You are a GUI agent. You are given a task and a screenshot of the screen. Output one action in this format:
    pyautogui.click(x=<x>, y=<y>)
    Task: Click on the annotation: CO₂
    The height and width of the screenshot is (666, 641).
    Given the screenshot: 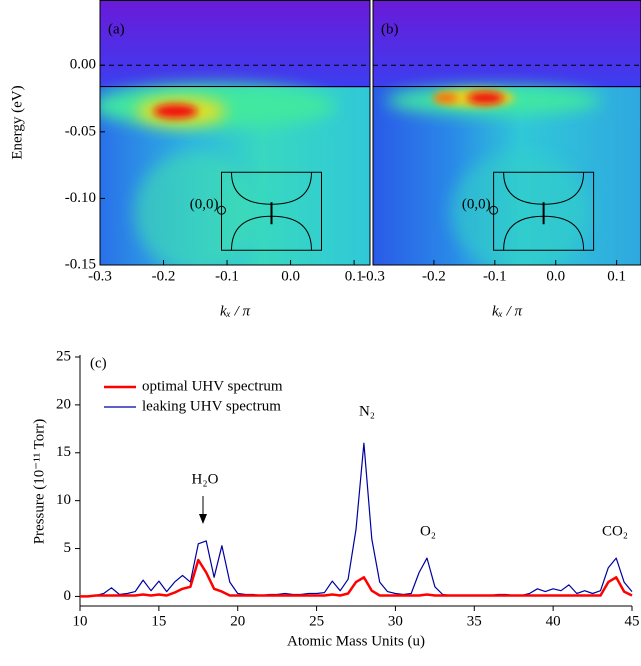 What is the action you would take?
    pyautogui.click(x=615, y=531)
    